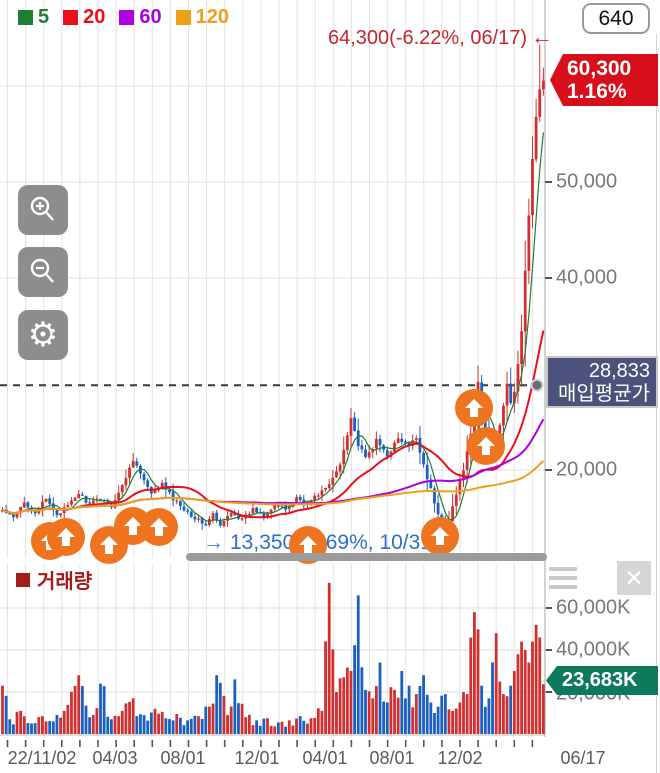  I want to click on settings-button: ⚙, so click(43, 335).